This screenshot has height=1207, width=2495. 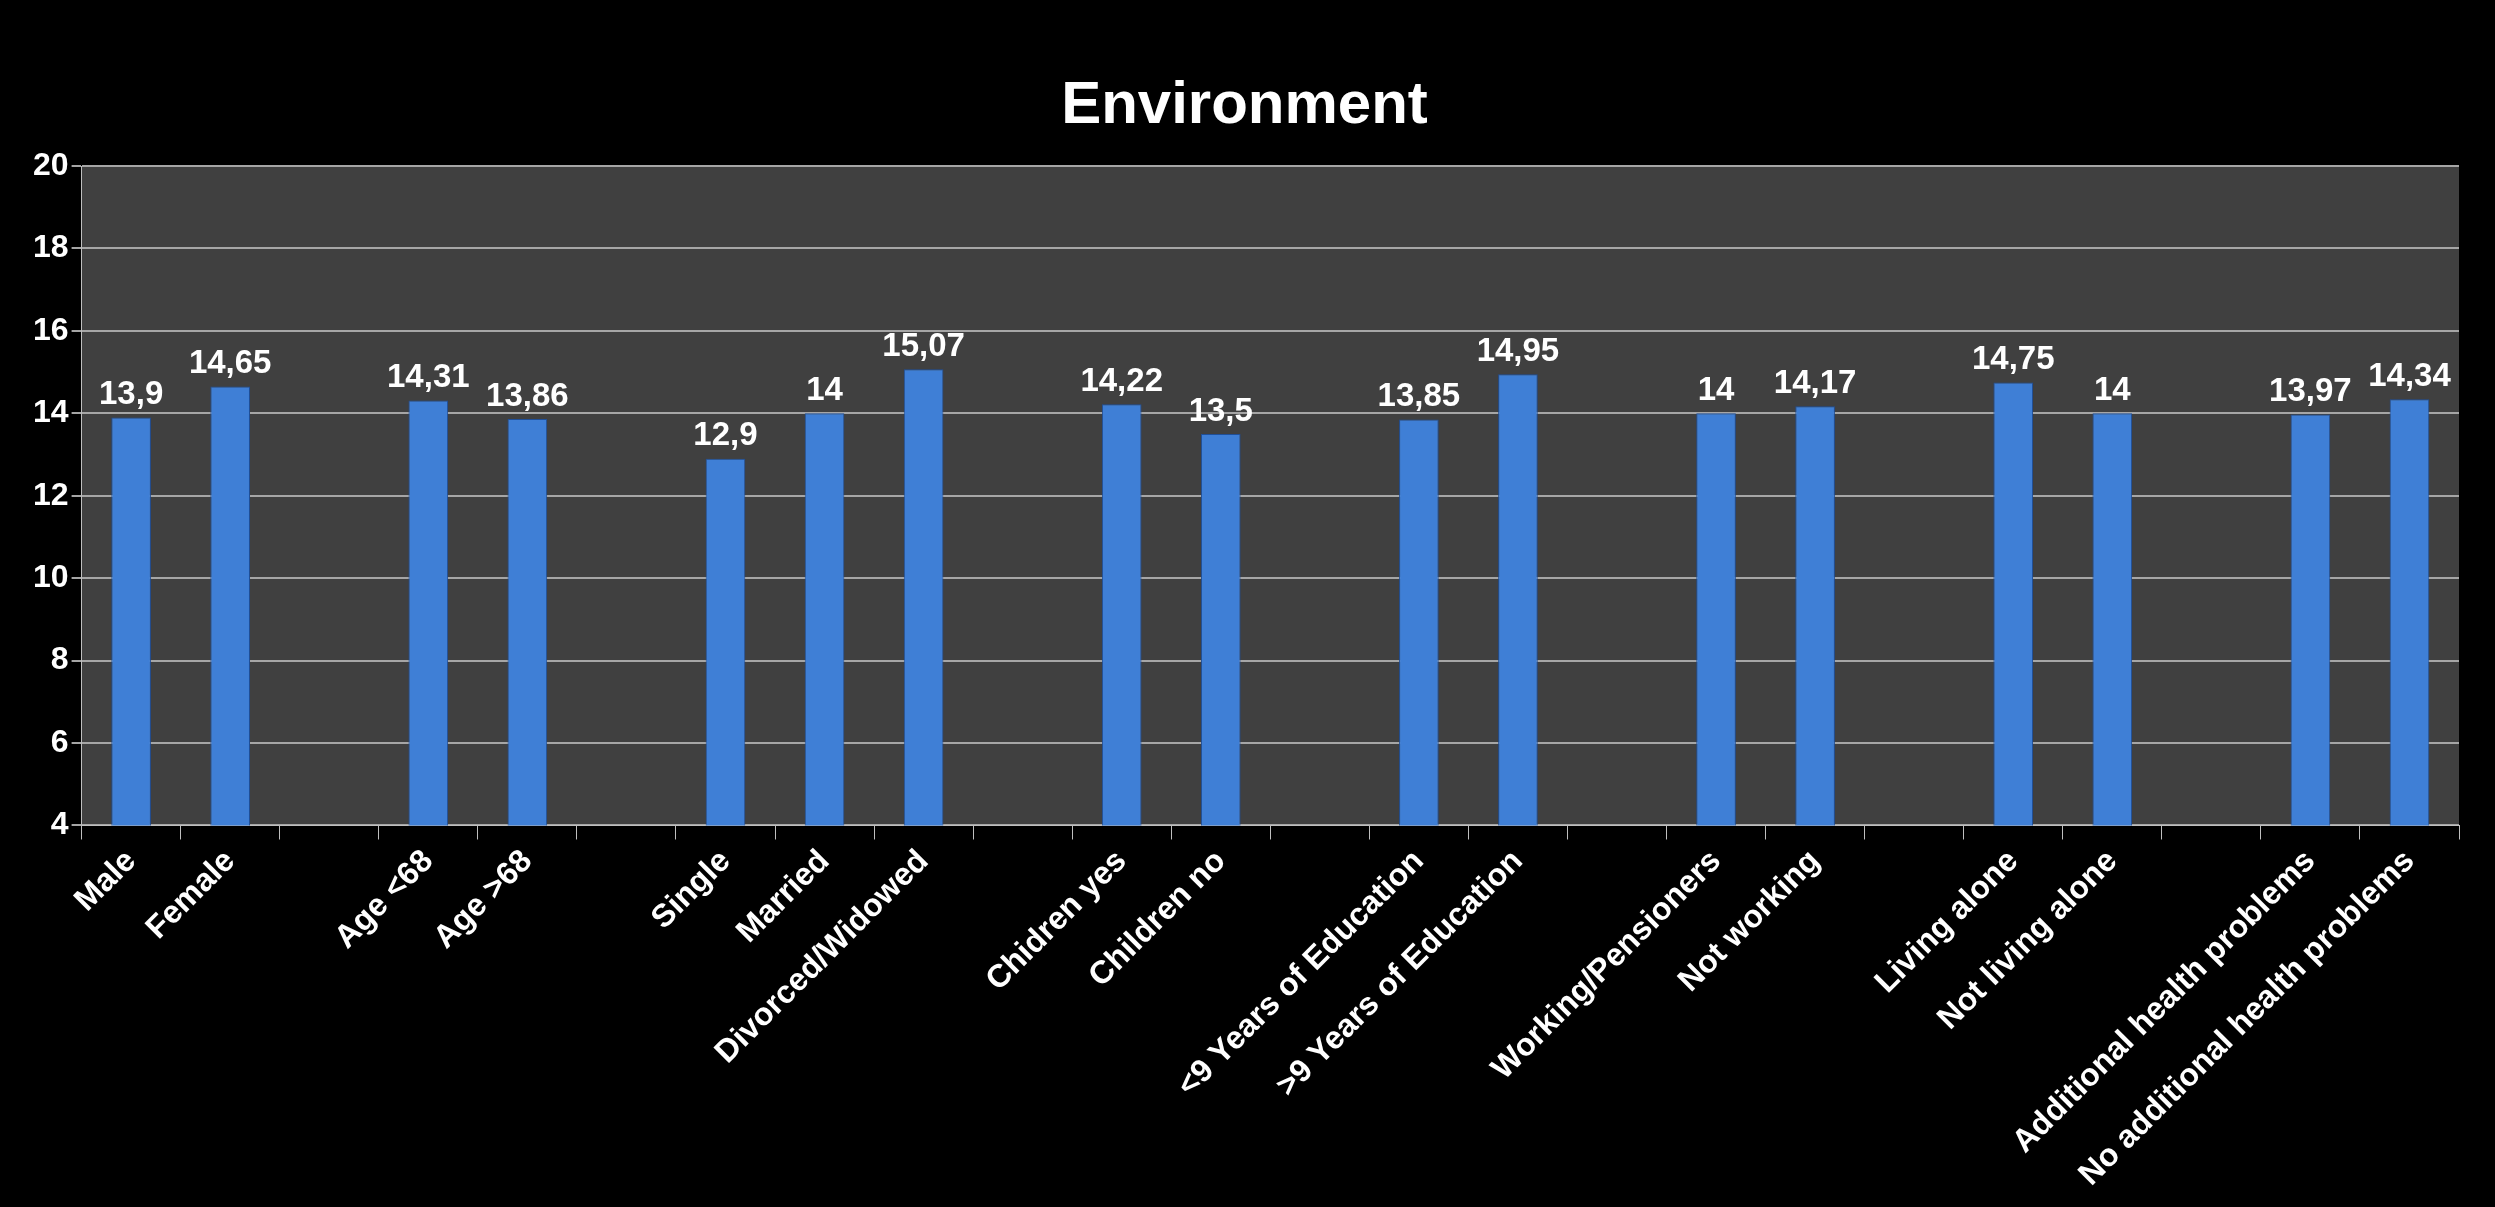 I want to click on data-label: 13,85, so click(x=1419, y=395).